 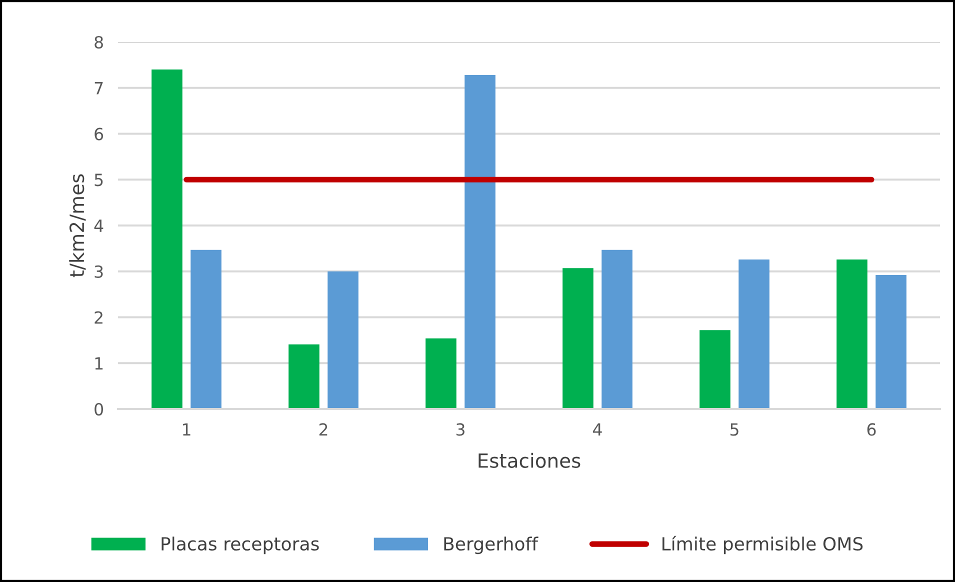 What do you see at coordinates (240, 545) in the screenshot?
I see `legend-label: Placas receptoras` at bounding box center [240, 545].